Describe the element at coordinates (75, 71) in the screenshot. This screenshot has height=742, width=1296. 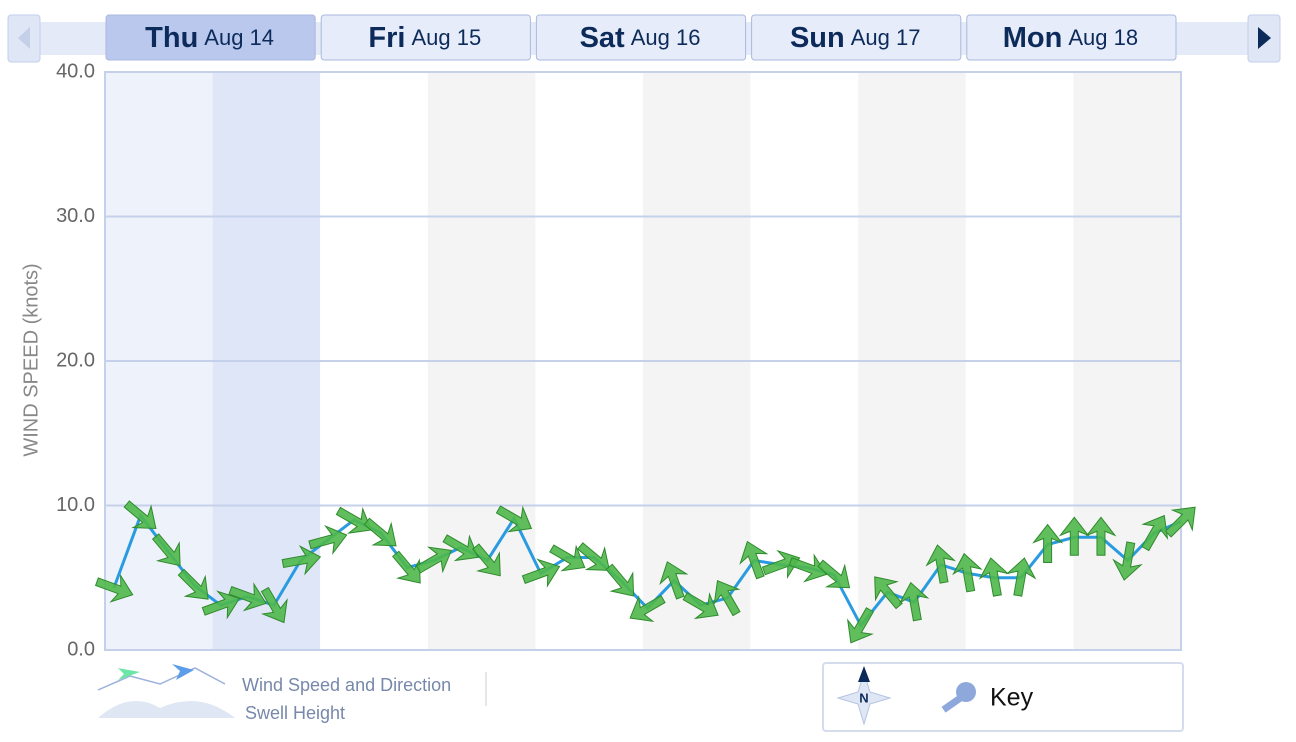
I see `y-tick-label: 40.0` at that location.